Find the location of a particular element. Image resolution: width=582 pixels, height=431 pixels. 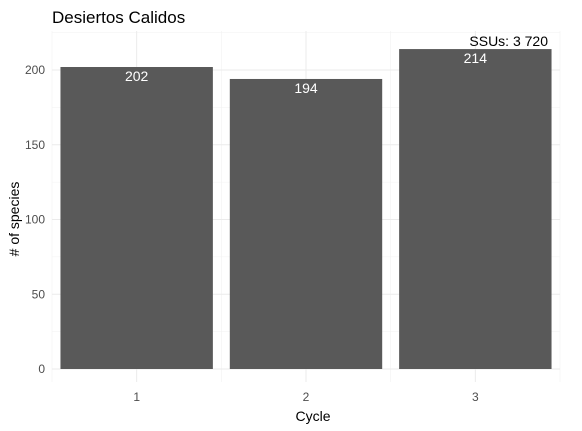

y-tick-label: 0 is located at coordinates (41, 369).